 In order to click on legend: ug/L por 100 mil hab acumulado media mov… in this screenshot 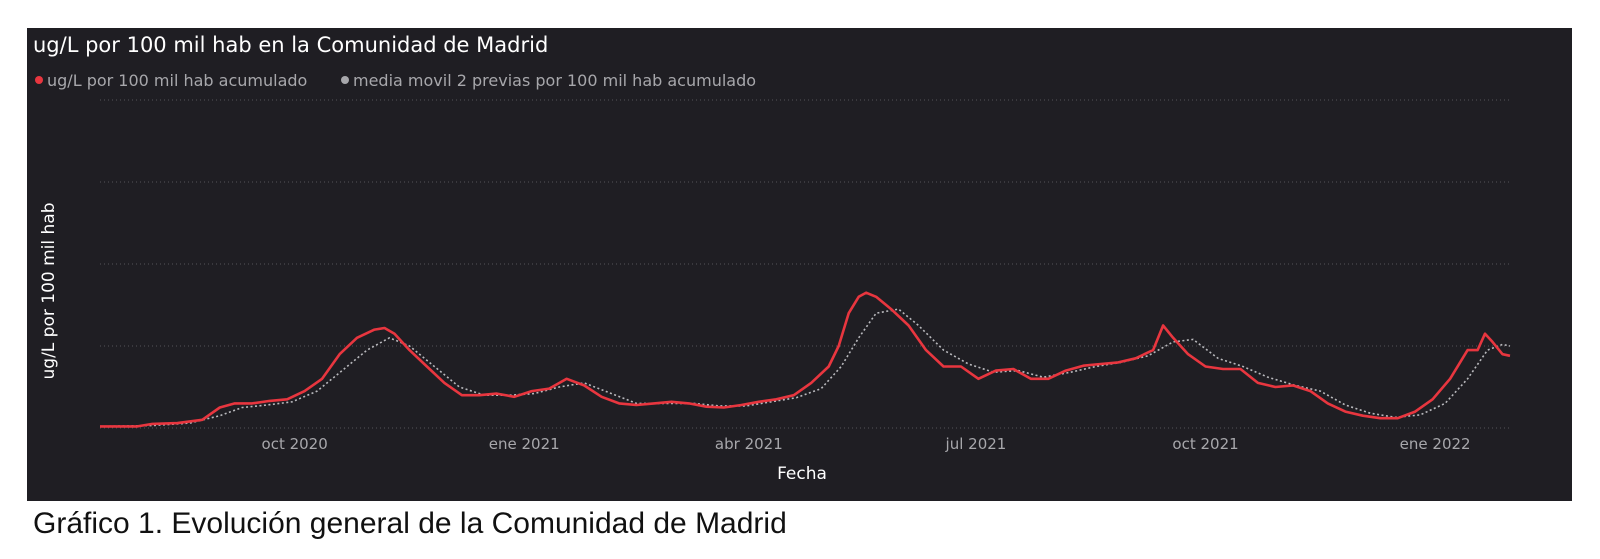, I will do `click(395, 80)`.